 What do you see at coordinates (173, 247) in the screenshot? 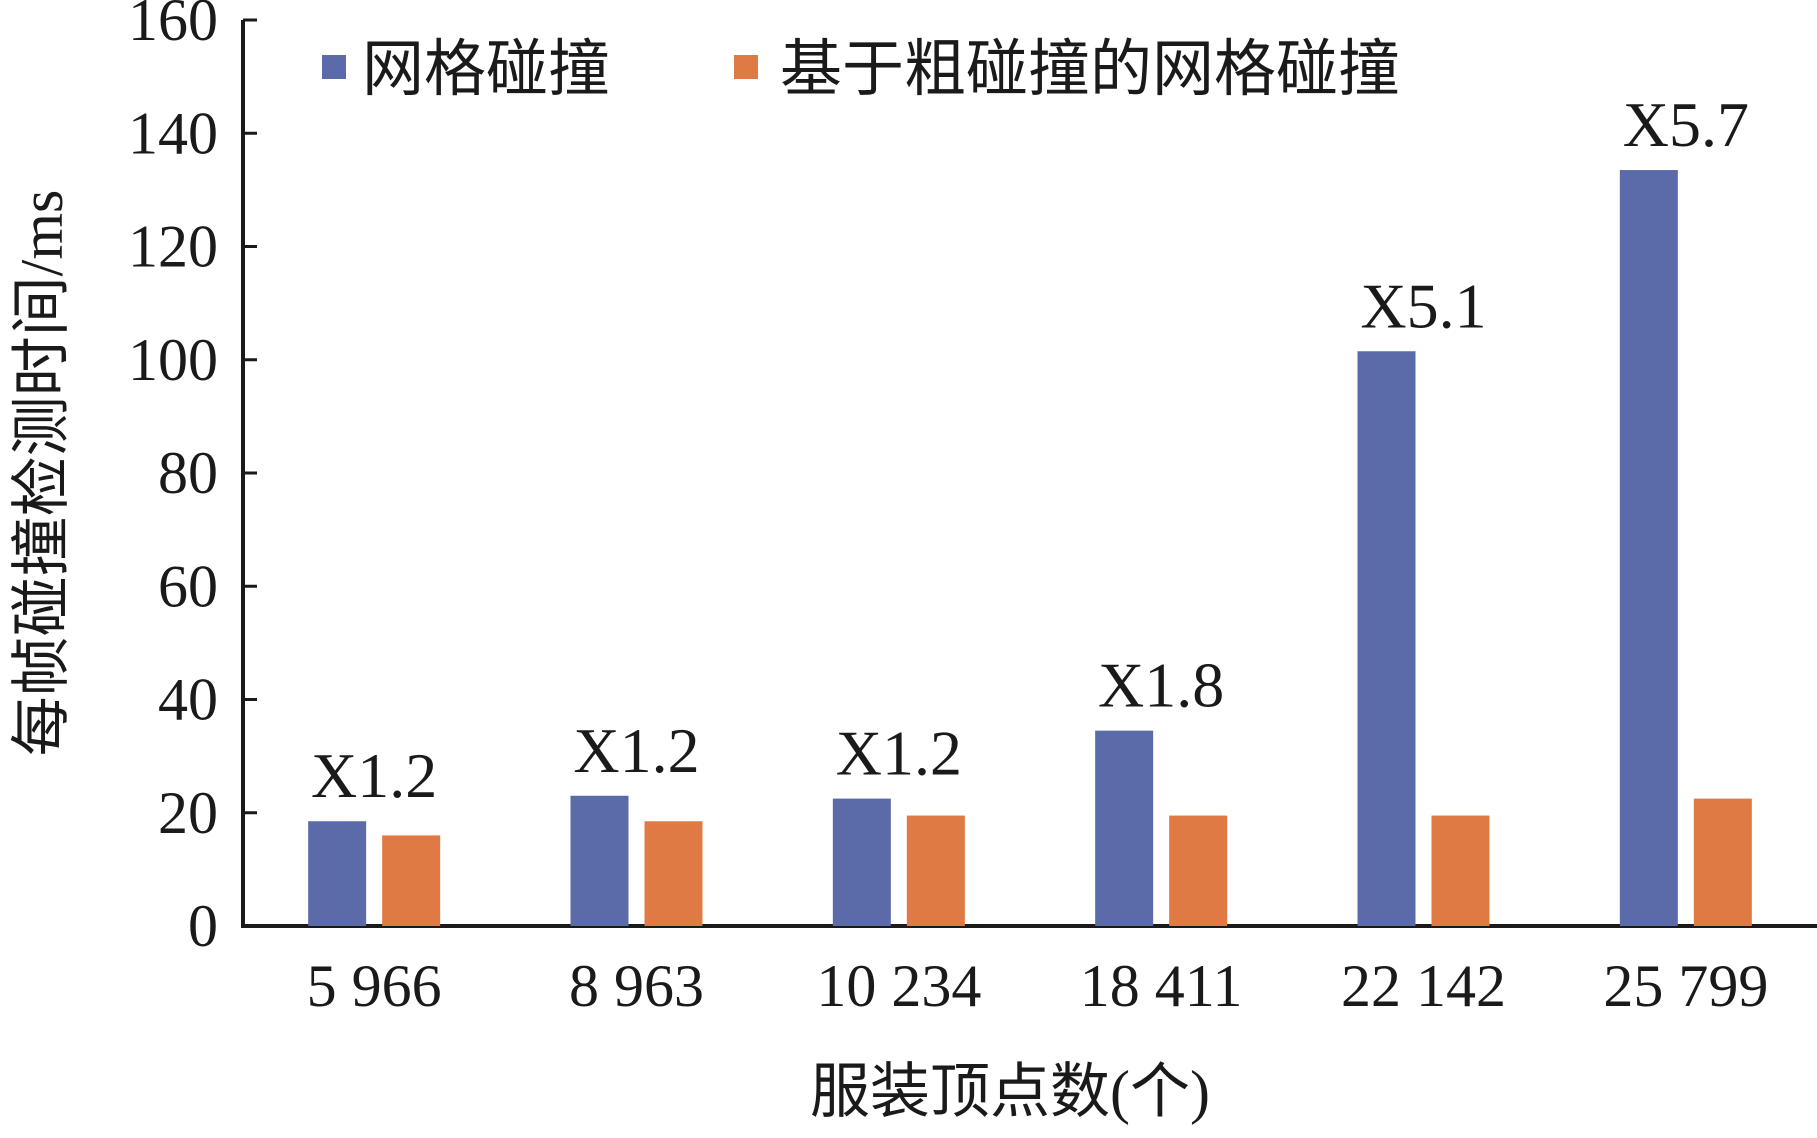
I see `y-tick-label: 120` at bounding box center [173, 247].